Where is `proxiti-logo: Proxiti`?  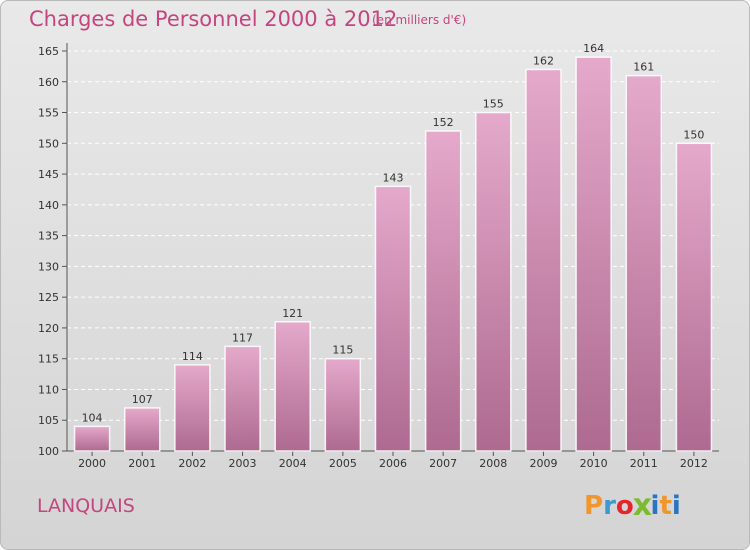
proxiti-logo: Proxiti is located at coordinates (632, 506).